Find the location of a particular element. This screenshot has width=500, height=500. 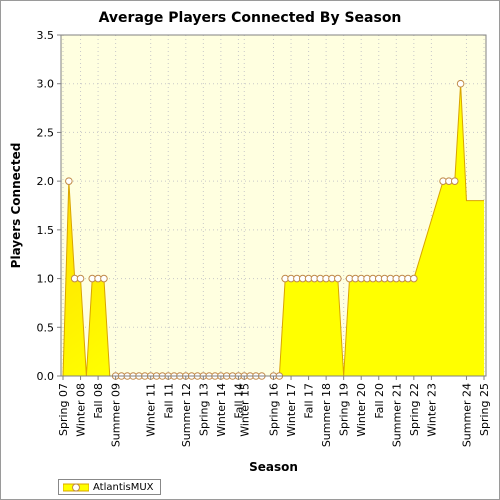

y-tick-label: 2.5 is located at coordinates (46, 132).